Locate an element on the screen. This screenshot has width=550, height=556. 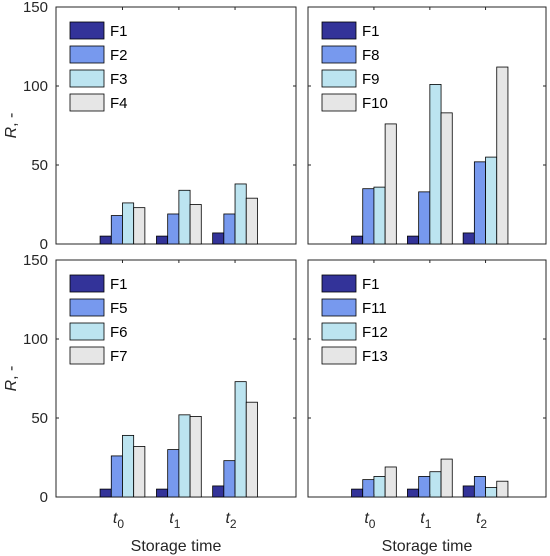
bar-f4-t2 is located at coordinates (251, 221).